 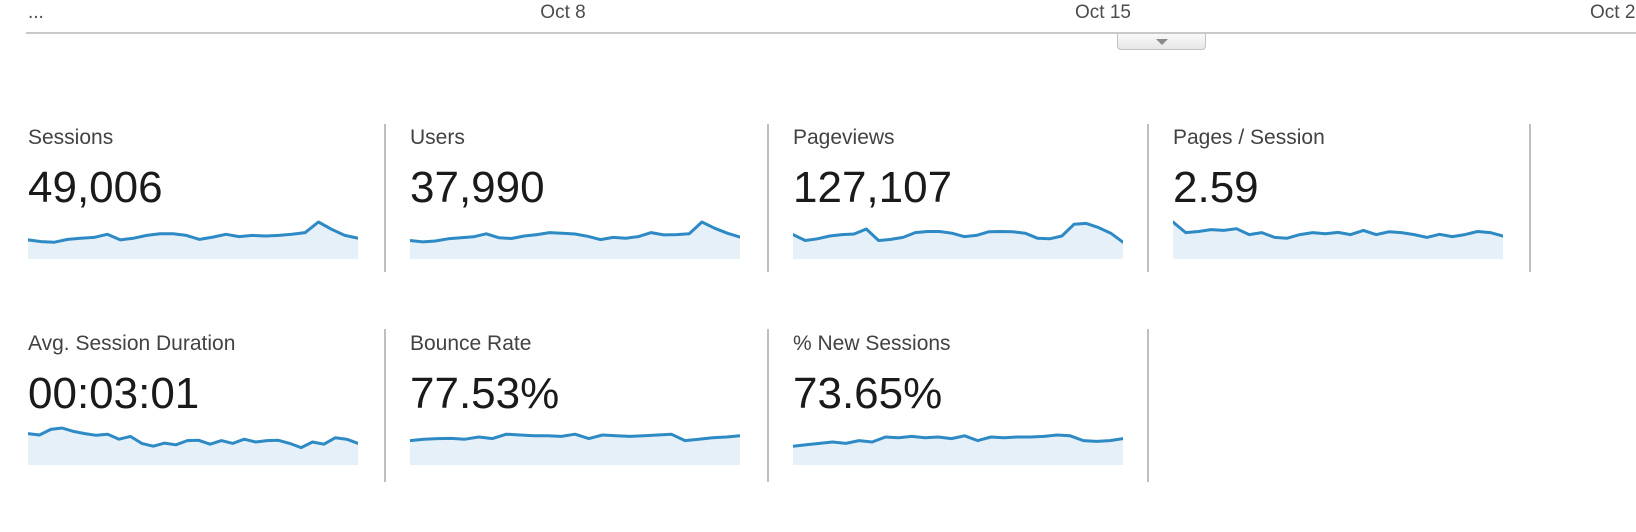 What do you see at coordinates (1613, 12) in the screenshot?
I see `axis-tick-label: Oct 2` at bounding box center [1613, 12].